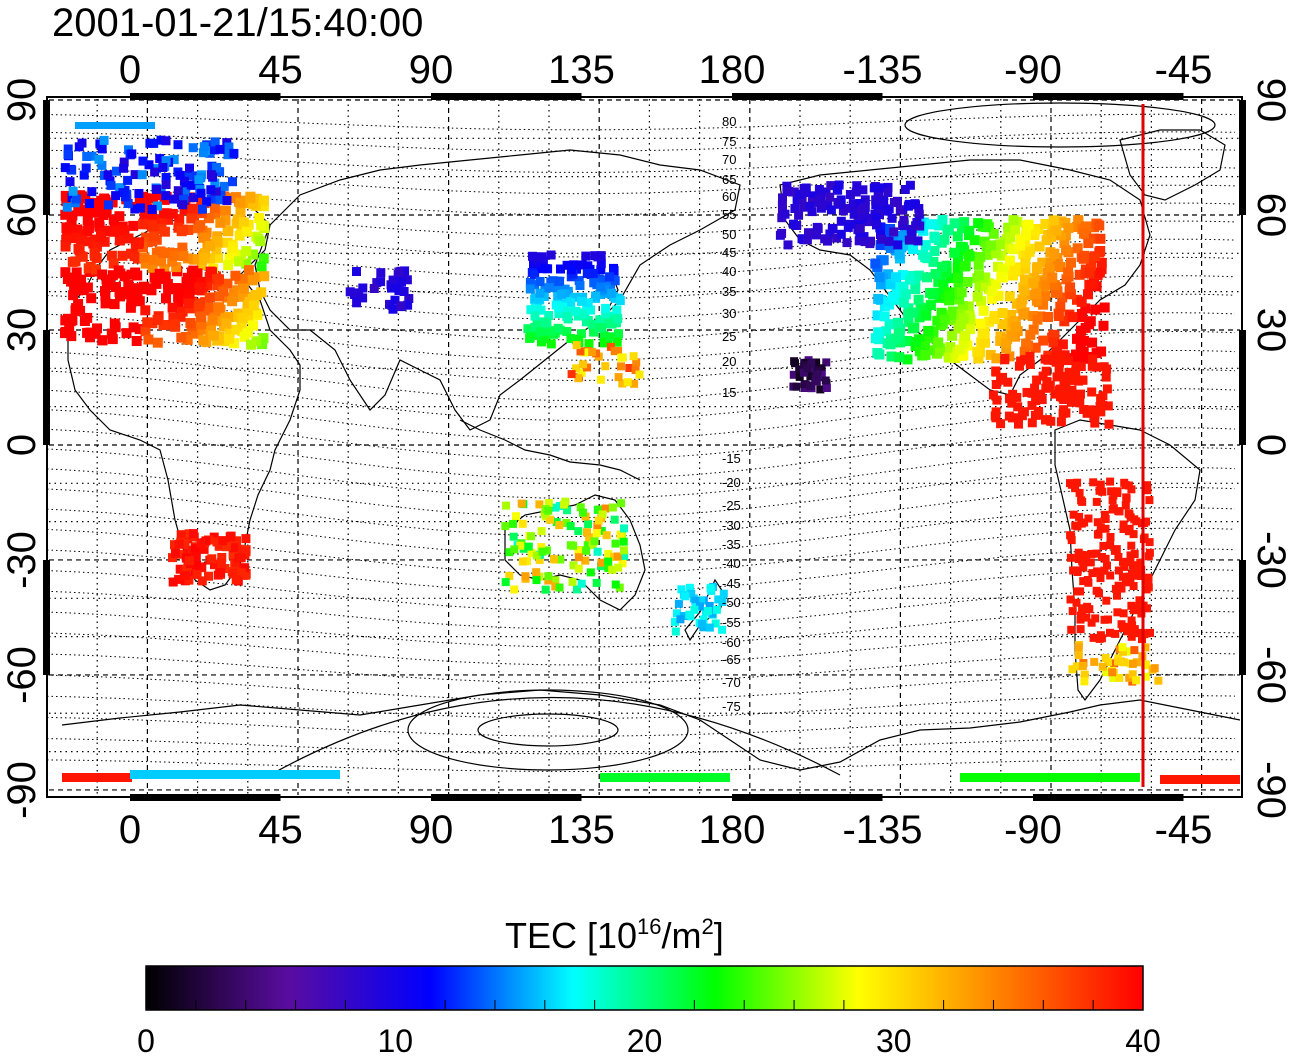 This screenshot has width=1292, height=1057. Describe the element at coordinates (965, 277) in the screenshot. I see `coastline-north-america` at that location.